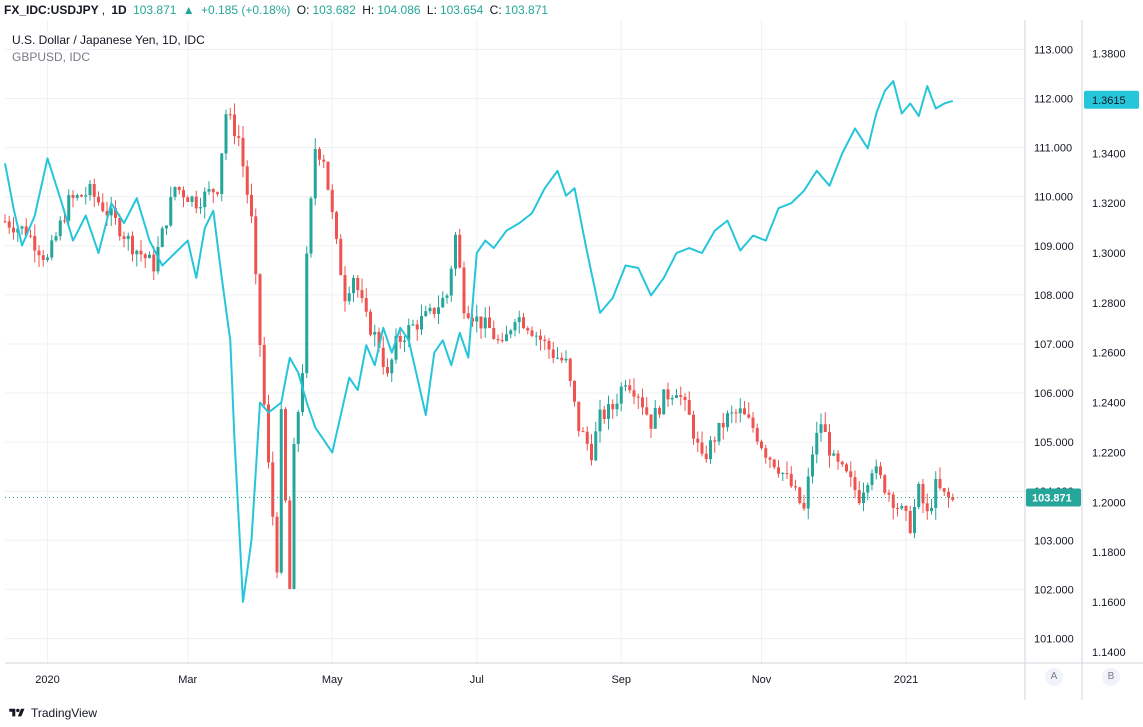 The width and height of the screenshot is (1143, 727). Describe the element at coordinates (1053, 497) in the screenshot. I see `usdjpy-last-price-tag` at that location.